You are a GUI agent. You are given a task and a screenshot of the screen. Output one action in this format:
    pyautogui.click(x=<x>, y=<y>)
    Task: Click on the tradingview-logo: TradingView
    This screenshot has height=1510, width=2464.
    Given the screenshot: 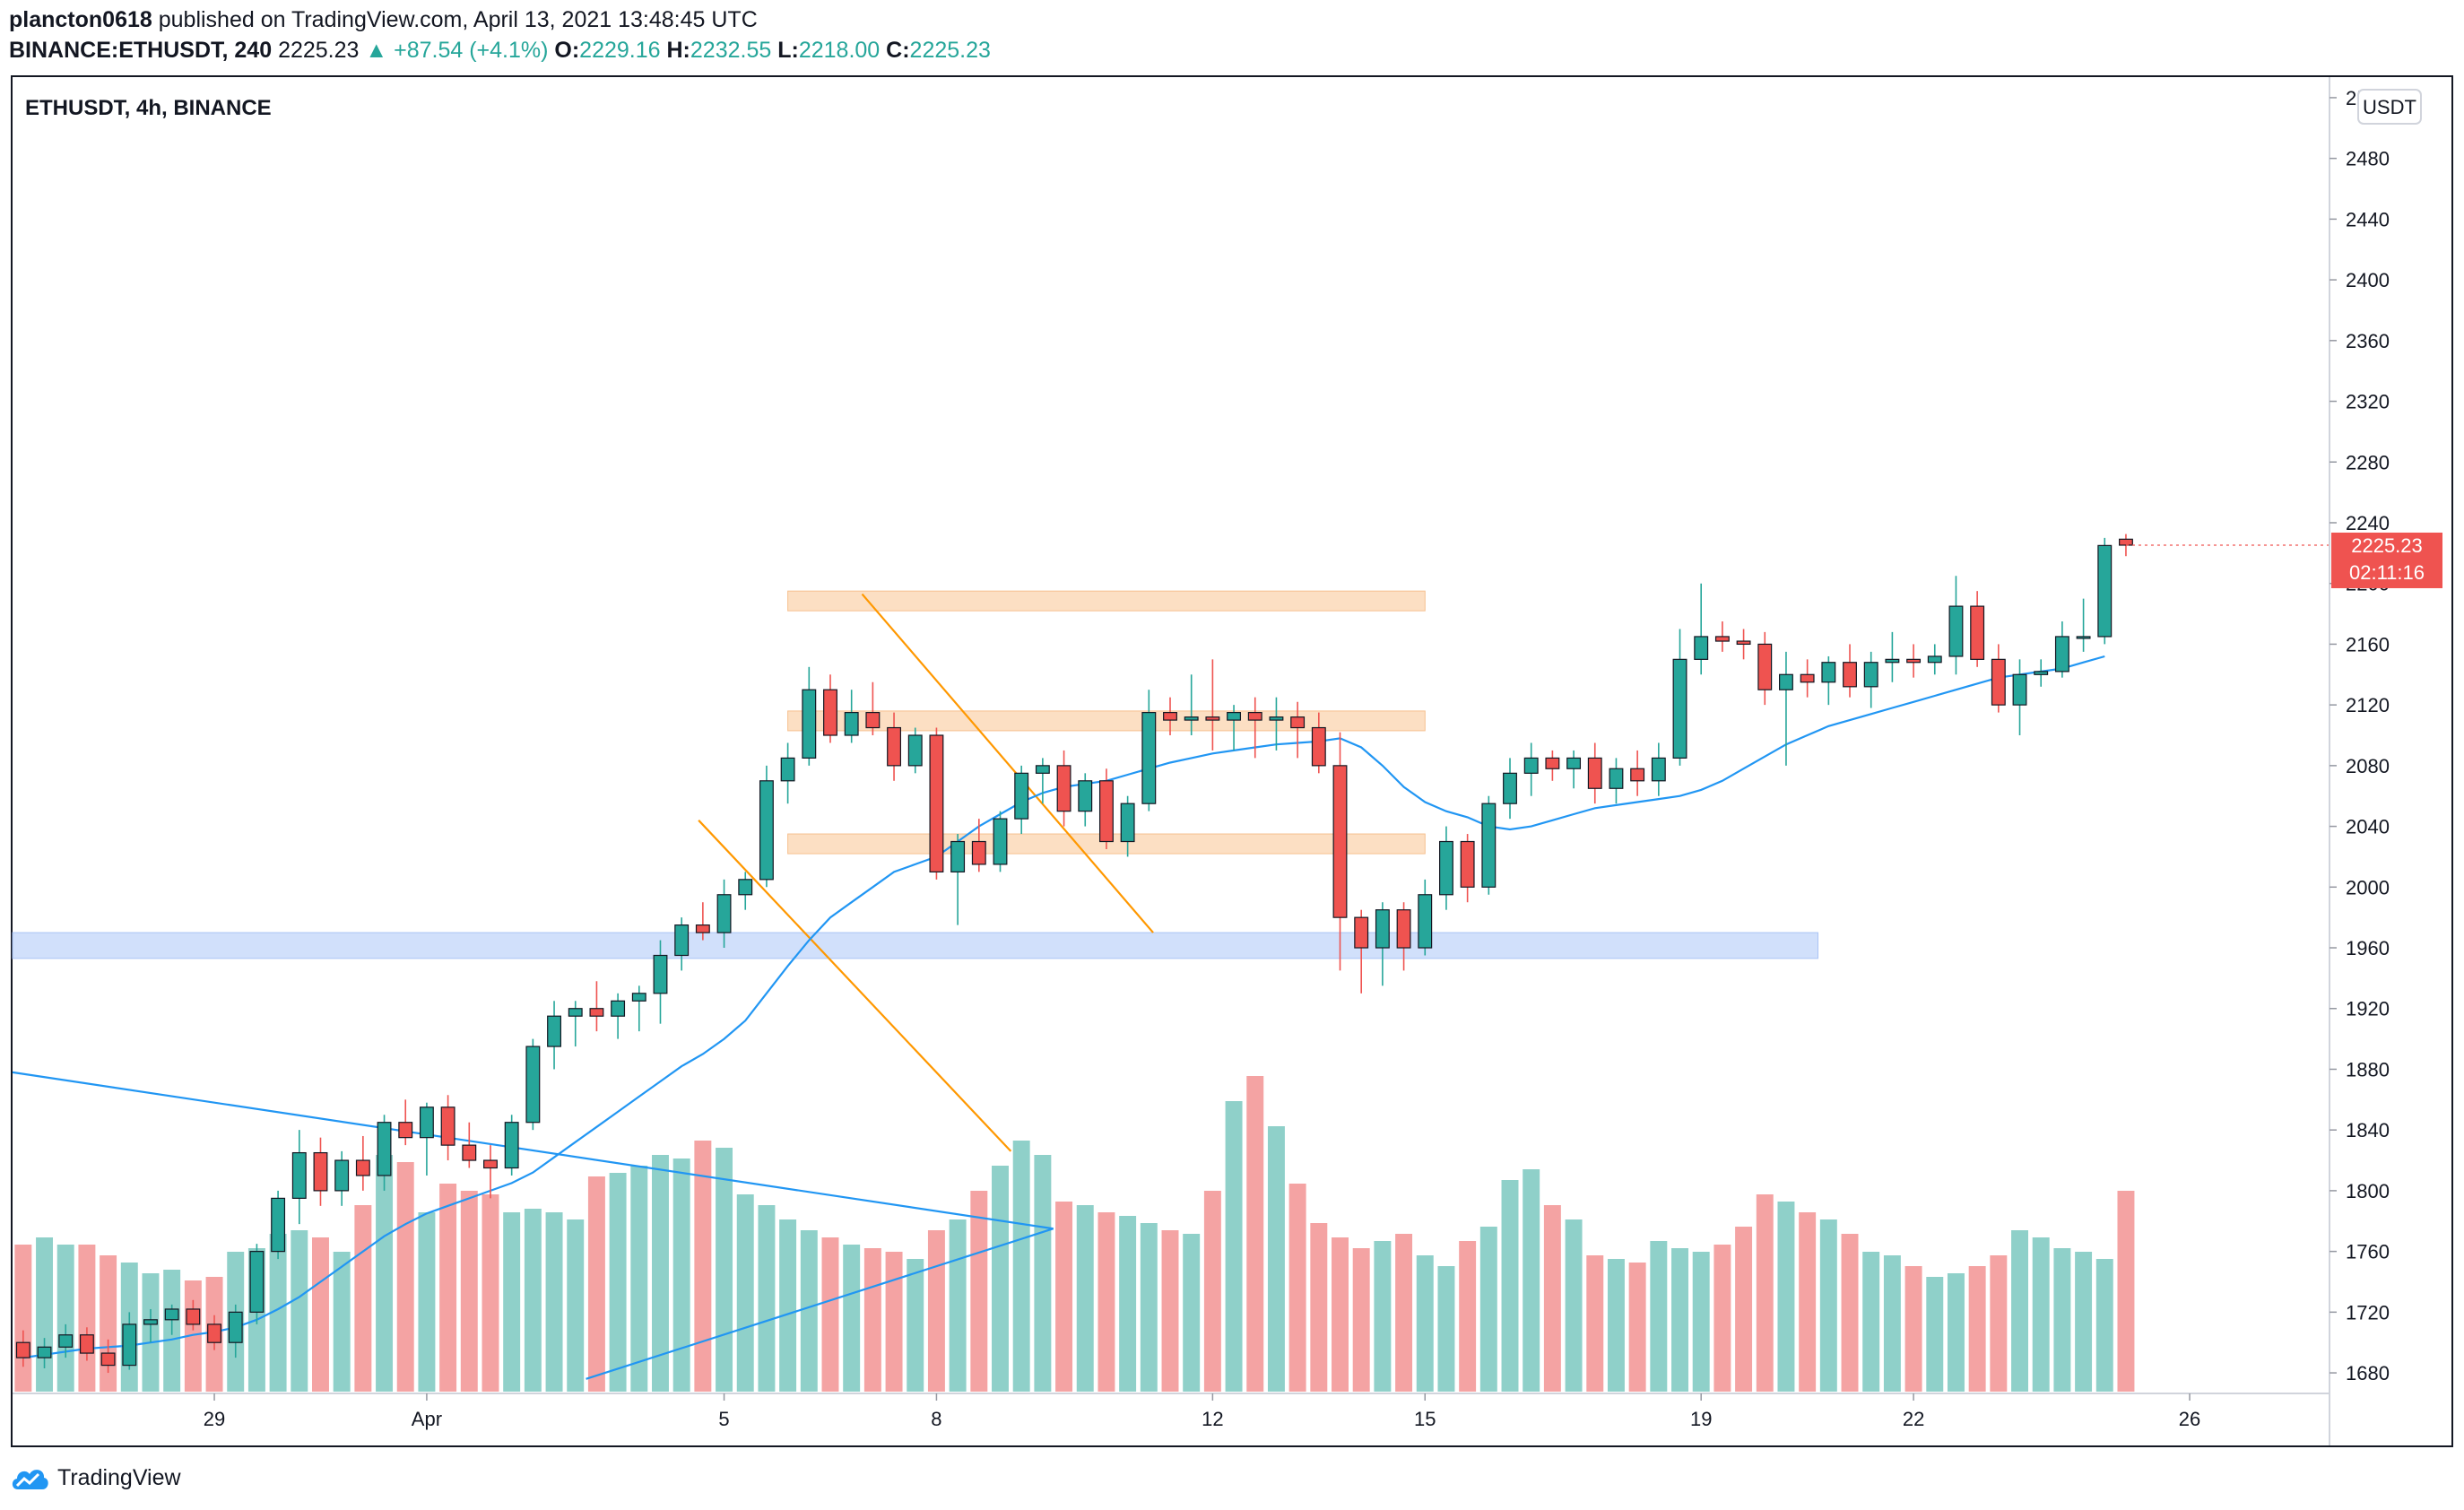 What is the action you would take?
    pyautogui.click(x=95, y=1478)
    